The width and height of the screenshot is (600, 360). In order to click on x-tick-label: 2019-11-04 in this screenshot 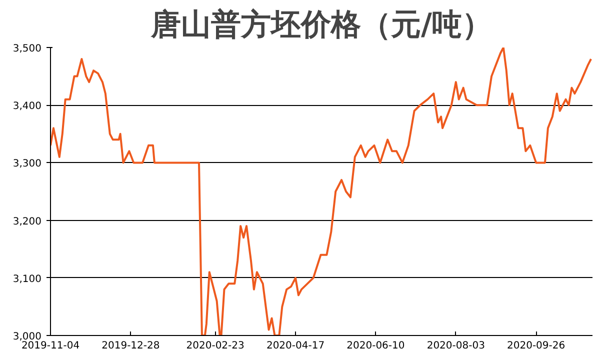, I will do `click(50, 346)`.